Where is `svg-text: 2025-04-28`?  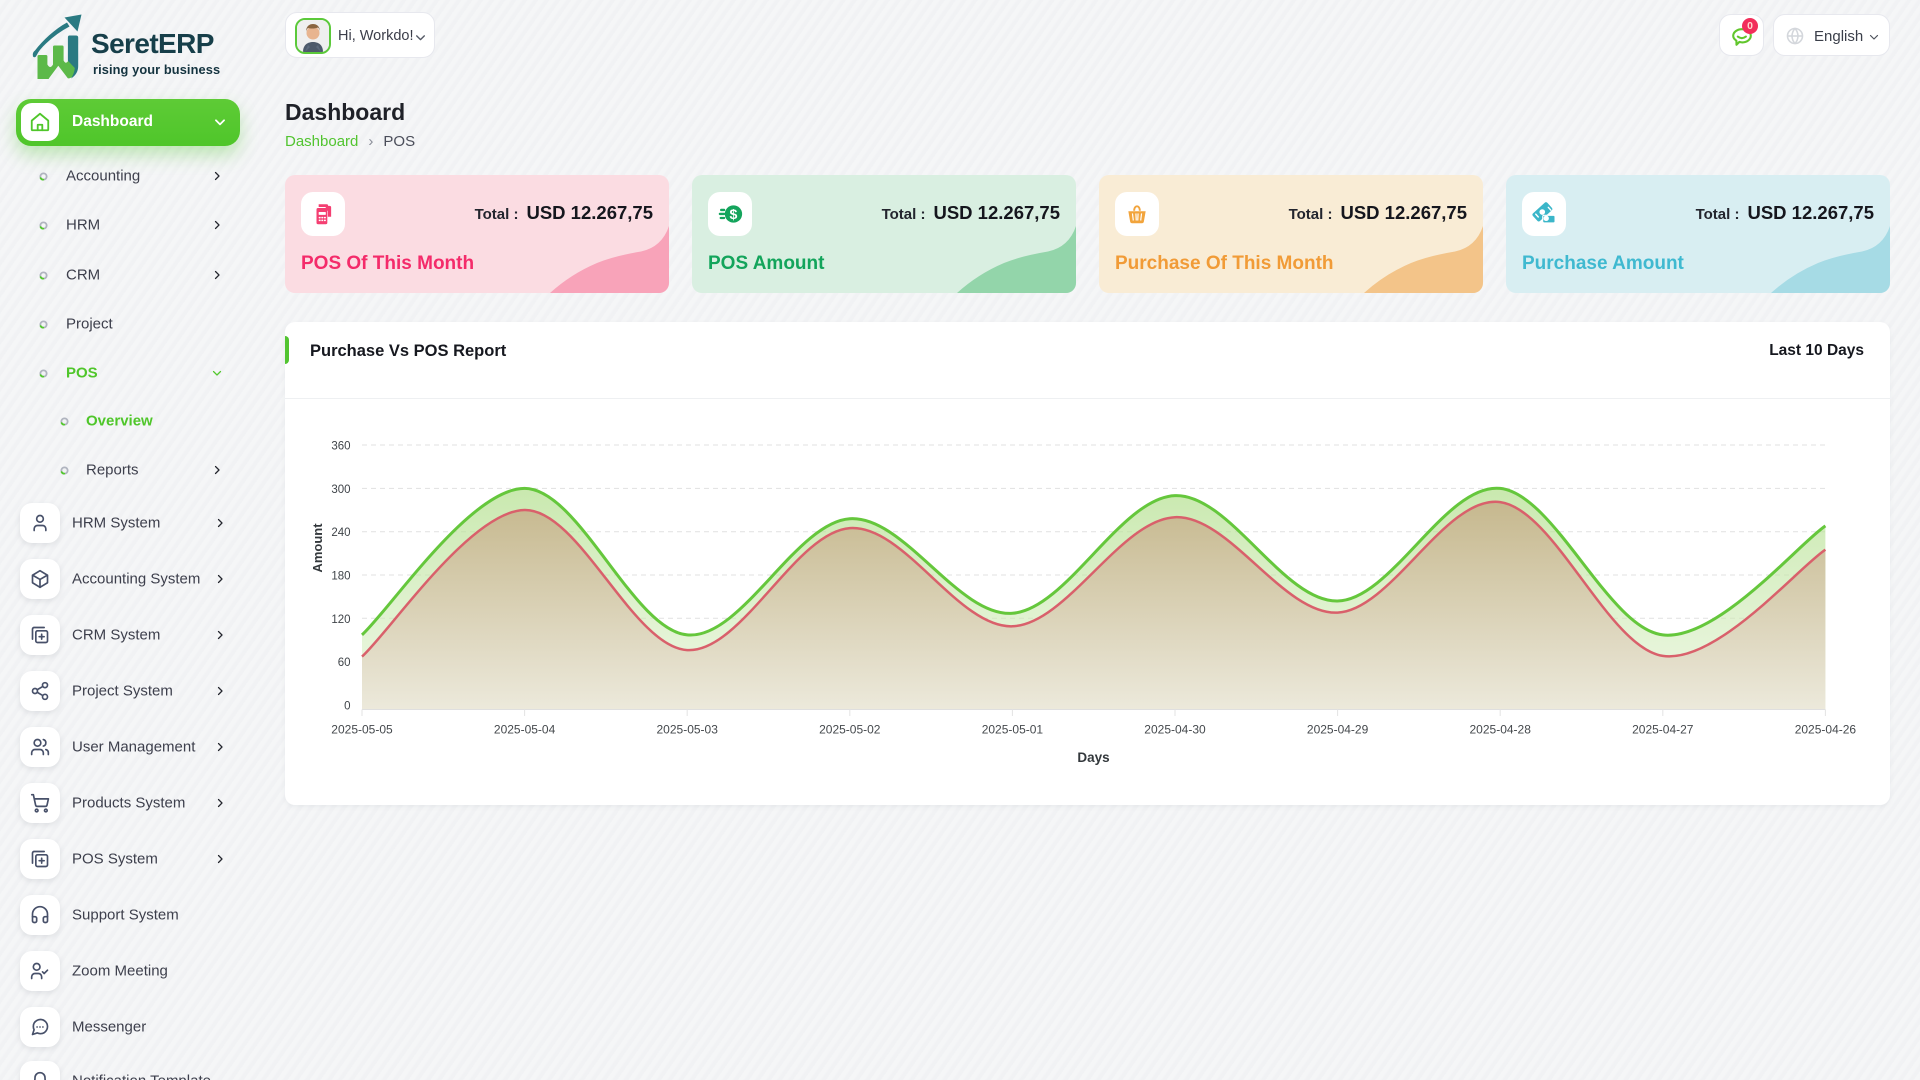
svg-text: 2025-04-28 is located at coordinates (1501, 730).